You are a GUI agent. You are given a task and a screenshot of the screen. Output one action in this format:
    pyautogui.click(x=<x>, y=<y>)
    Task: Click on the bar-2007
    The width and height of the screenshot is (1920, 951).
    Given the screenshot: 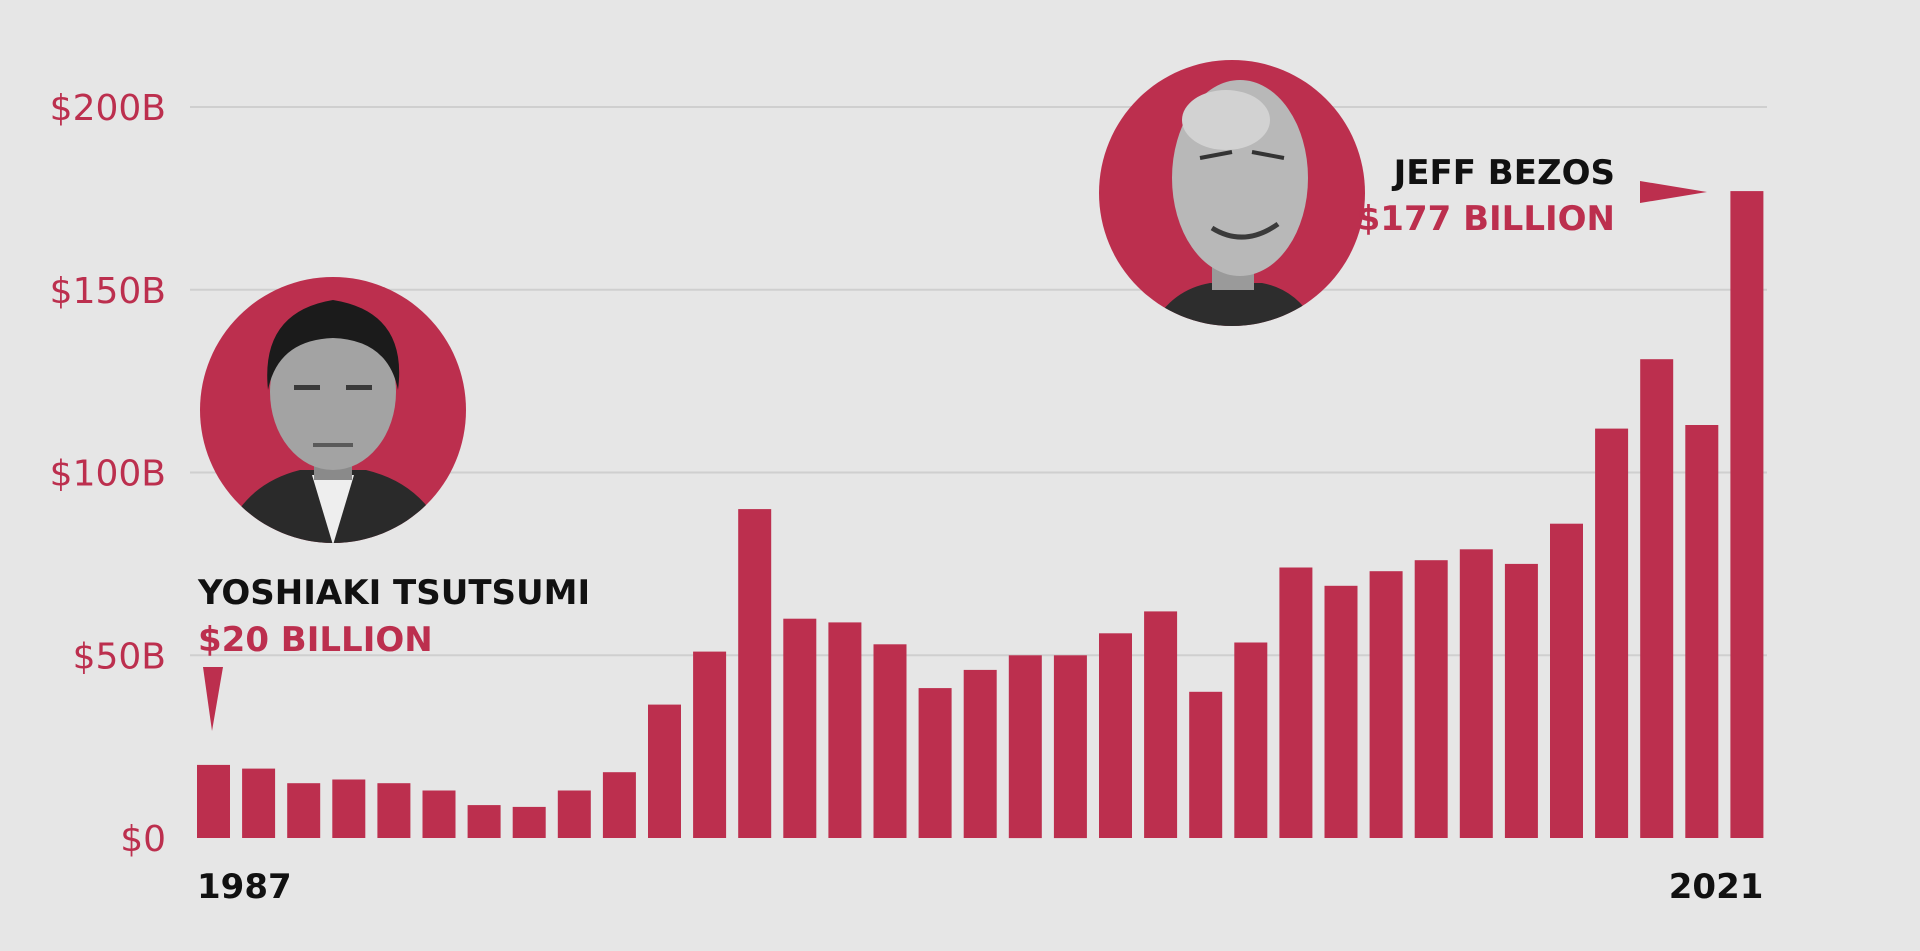 What is the action you would take?
    pyautogui.click(x=1115, y=735)
    